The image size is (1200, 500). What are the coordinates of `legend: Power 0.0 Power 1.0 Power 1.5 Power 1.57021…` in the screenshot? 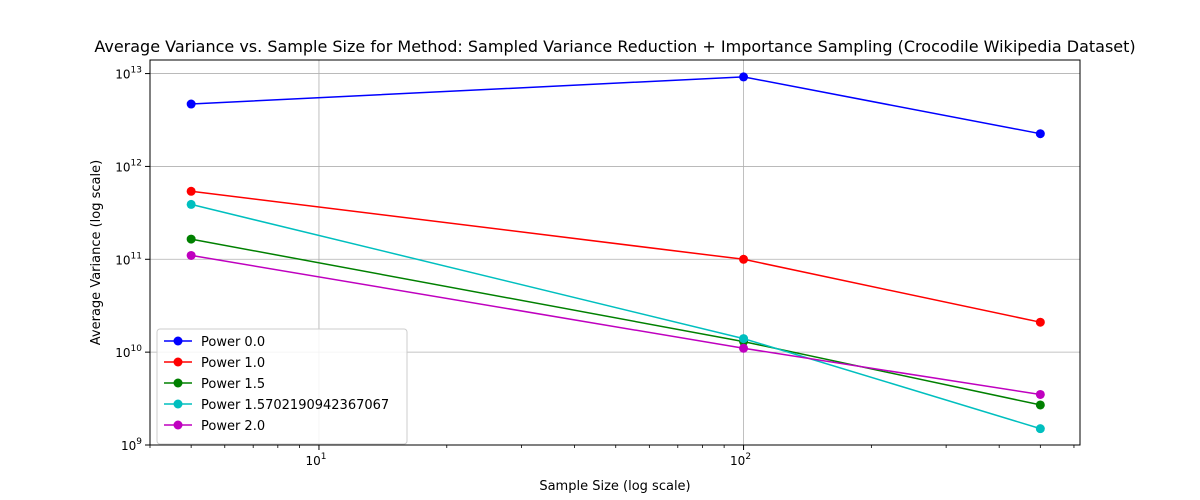 It's located at (282, 386).